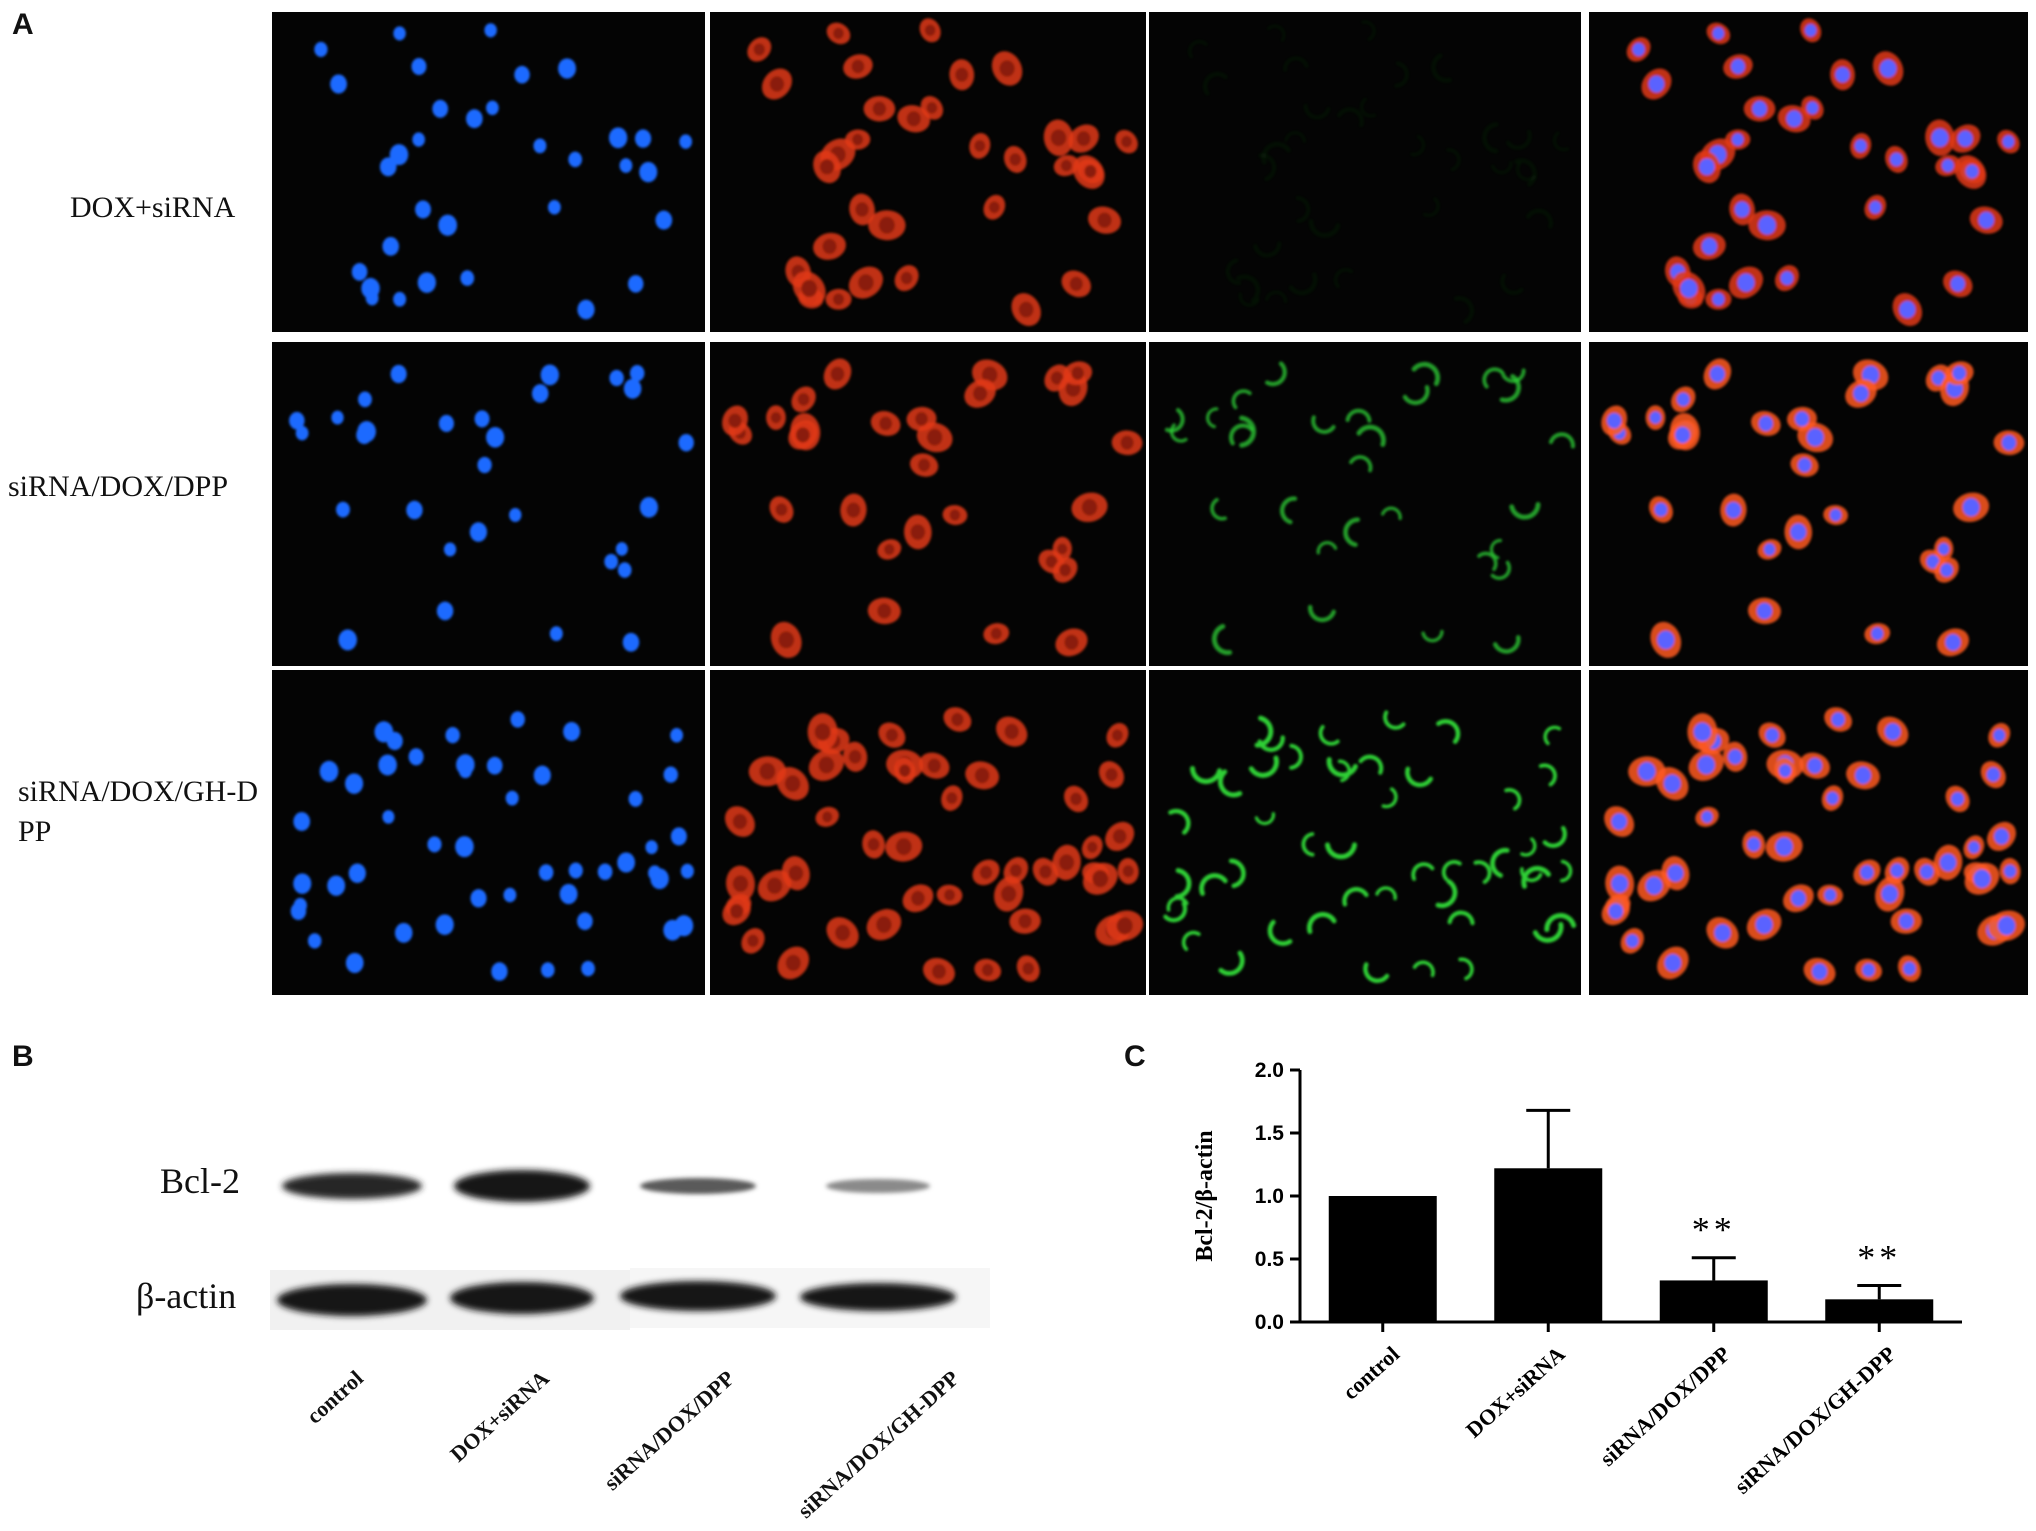 Image resolution: width=2036 pixels, height=1531 pixels. Describe the element at coordinates (1814, 1420) in the screenshot. I see `category-label-3: siRNA/DOX/GH-DPP` at that location.